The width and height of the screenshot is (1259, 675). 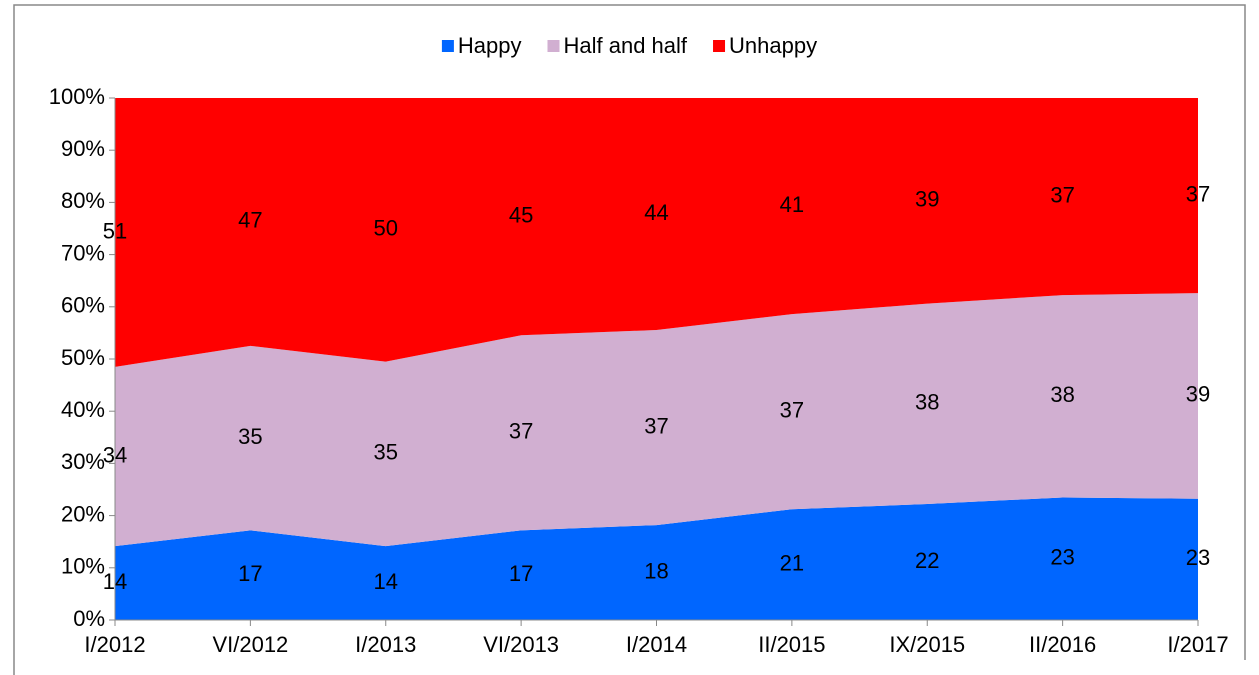 What do you see at coordinates (89, 618) in the screenshot?
I see `y-tick-label: 0%` at bounding box center [89, 618].